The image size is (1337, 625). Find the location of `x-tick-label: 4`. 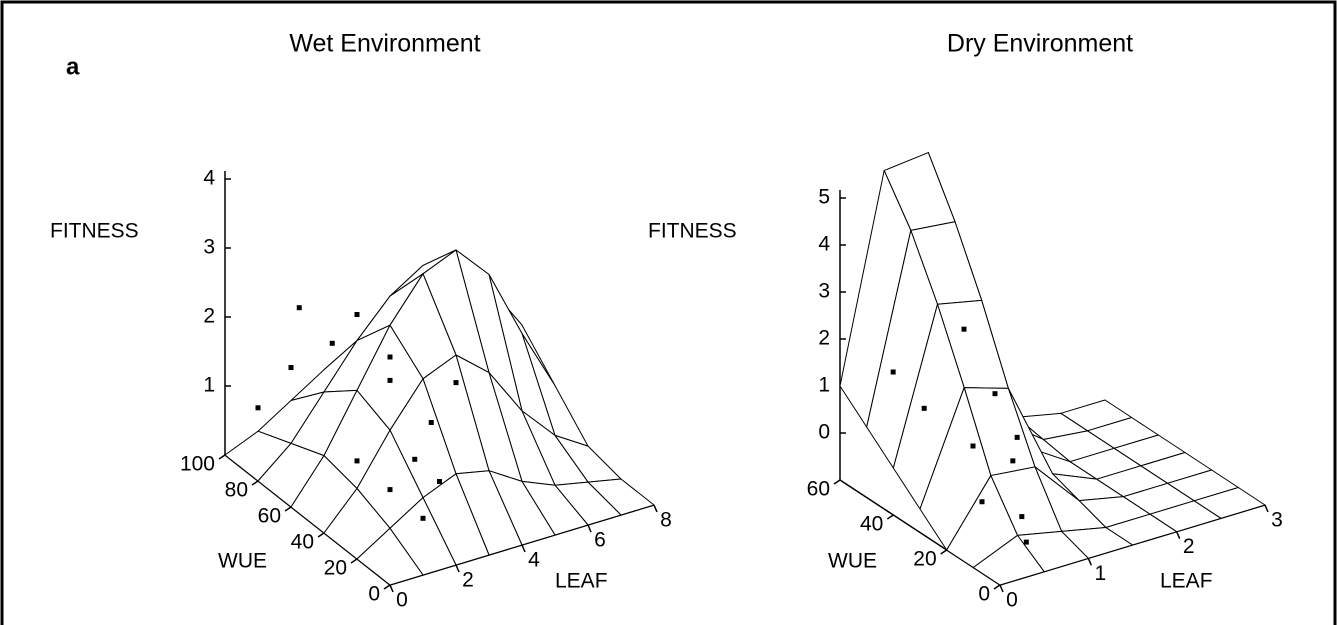

x-tick-label: 4 is located at coordinates (534, 560).